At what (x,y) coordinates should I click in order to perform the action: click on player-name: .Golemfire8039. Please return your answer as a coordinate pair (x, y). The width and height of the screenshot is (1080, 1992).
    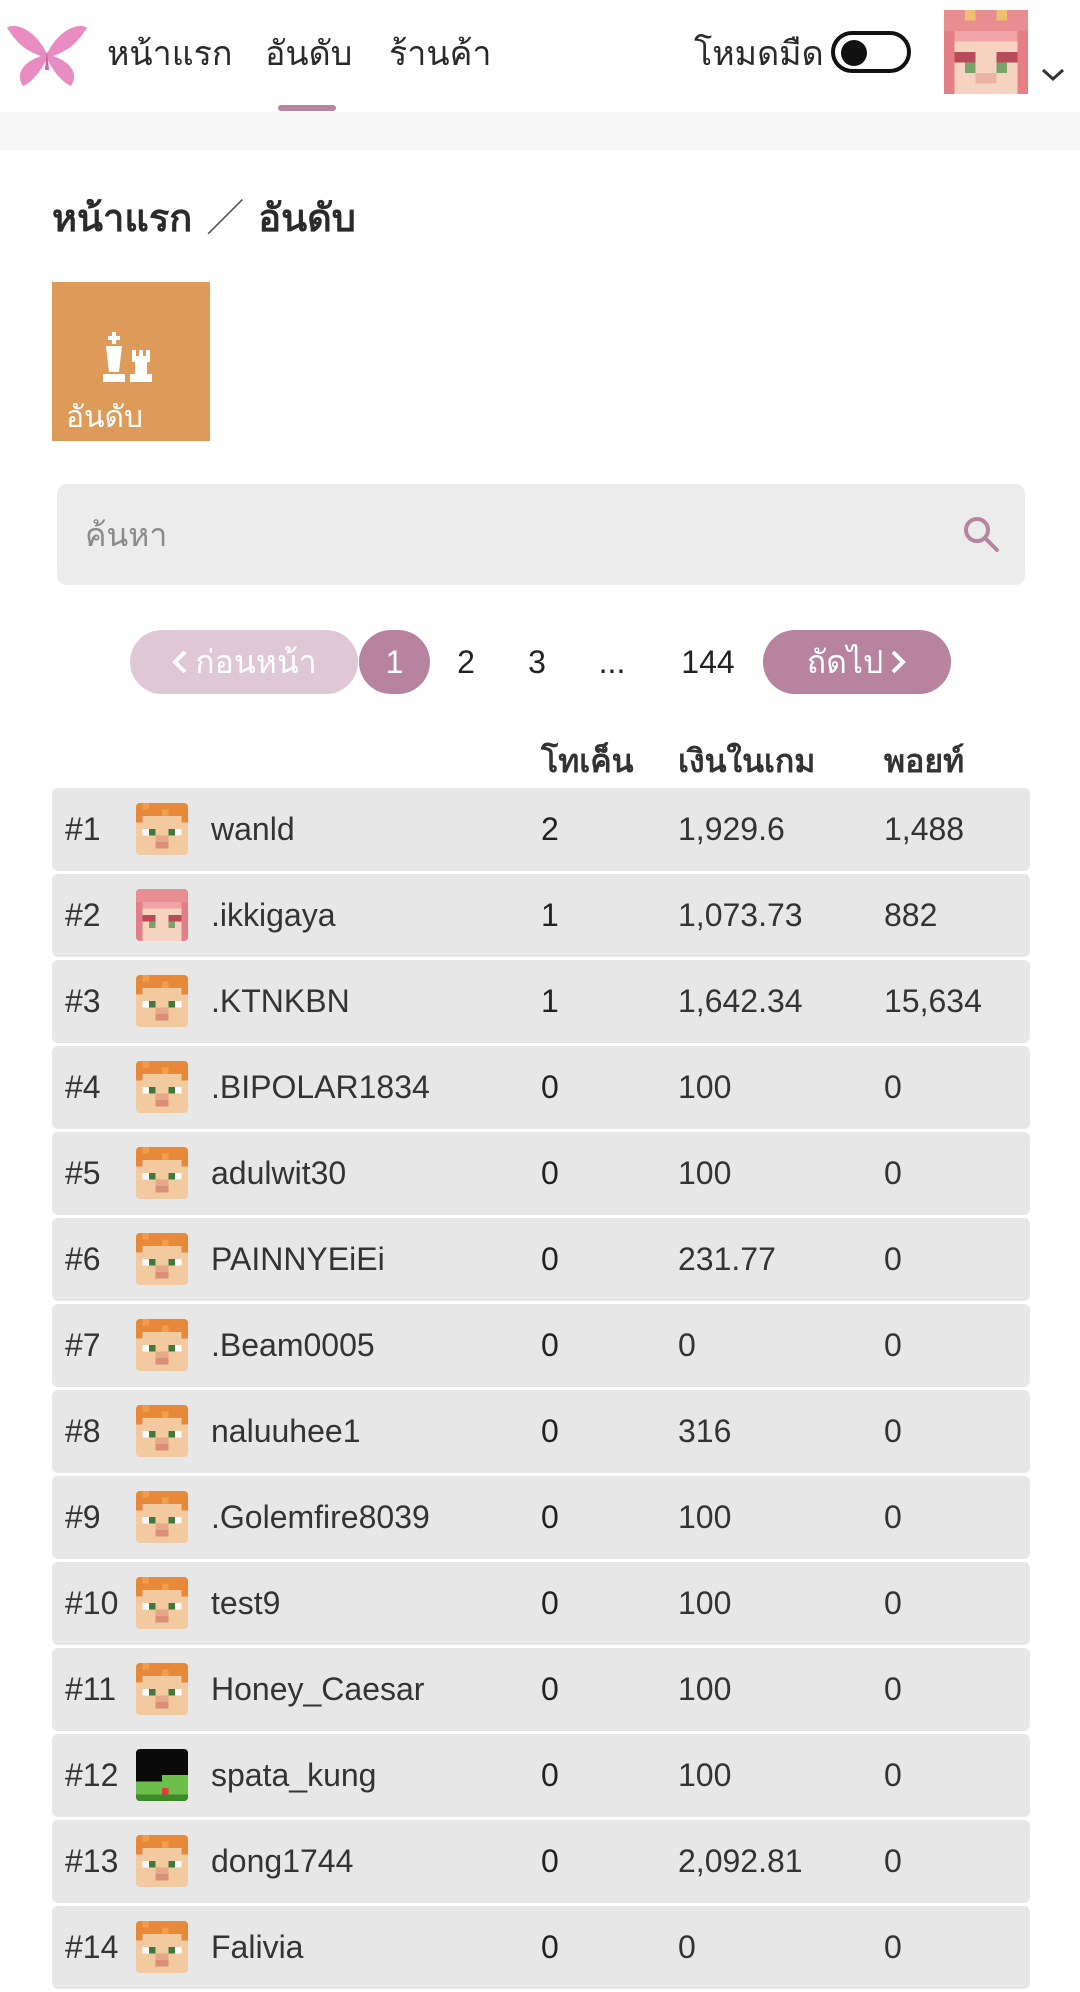
    Looking at the image, I should click on (320, 1517).